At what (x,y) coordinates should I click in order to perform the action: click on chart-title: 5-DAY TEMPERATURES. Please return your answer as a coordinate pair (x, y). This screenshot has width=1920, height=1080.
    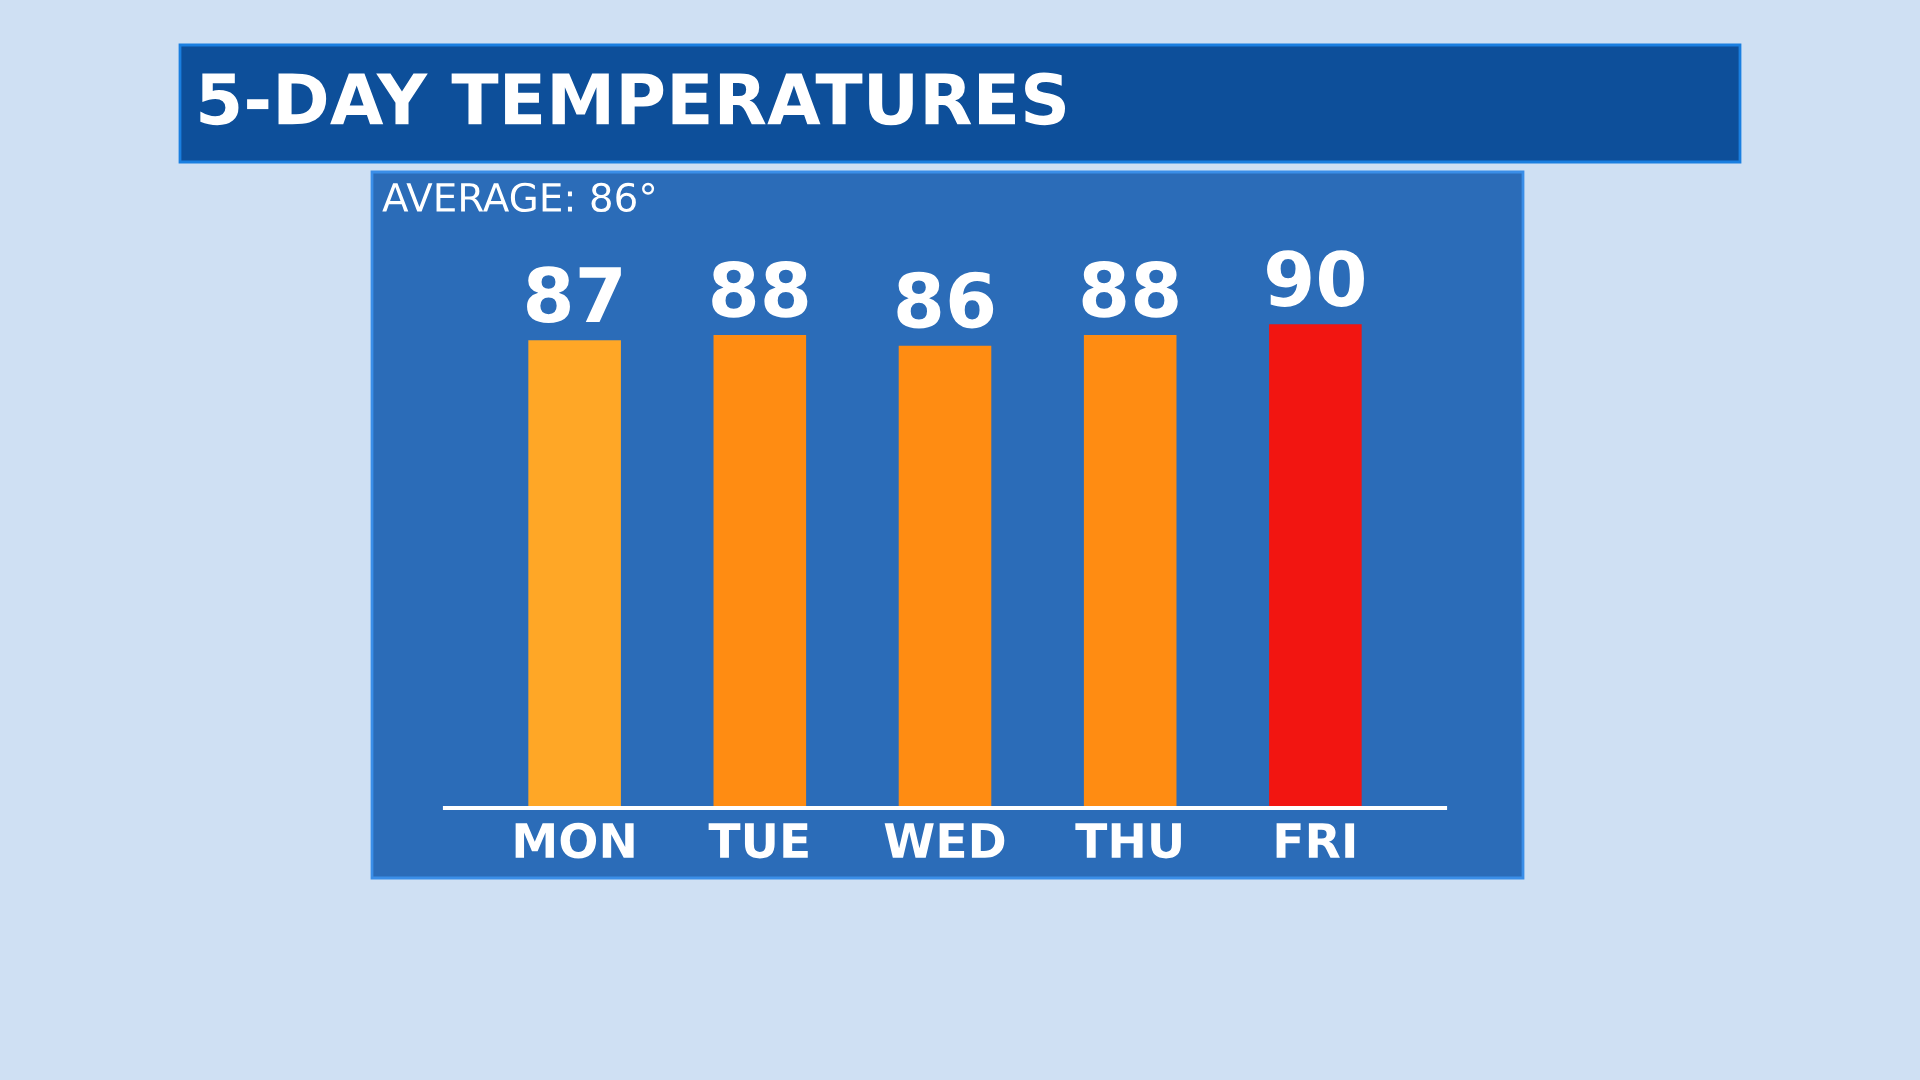
    Looking at the image, I should click on (632, 99).